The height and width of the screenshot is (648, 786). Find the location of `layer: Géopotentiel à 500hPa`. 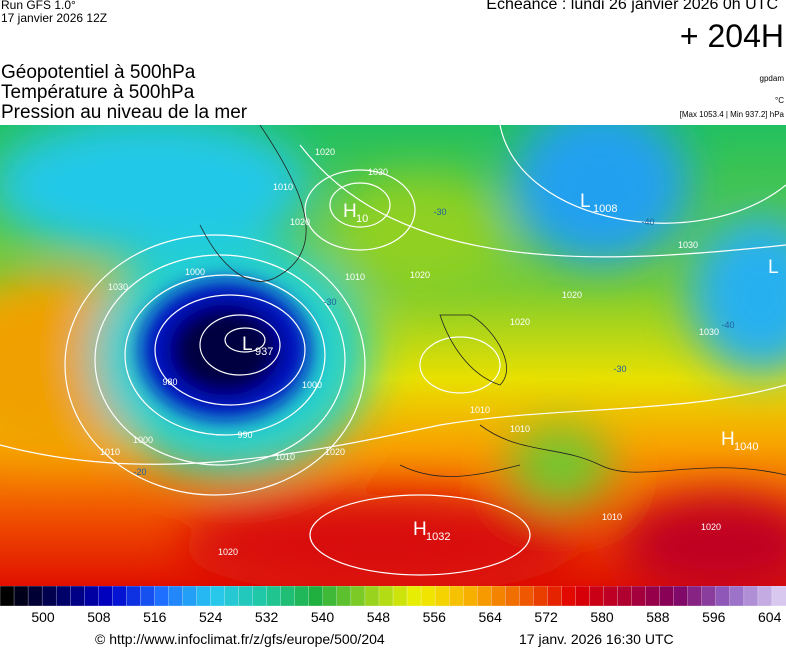

layer: Géopotentiel à 500hPa is located at coordinates (98, 72).